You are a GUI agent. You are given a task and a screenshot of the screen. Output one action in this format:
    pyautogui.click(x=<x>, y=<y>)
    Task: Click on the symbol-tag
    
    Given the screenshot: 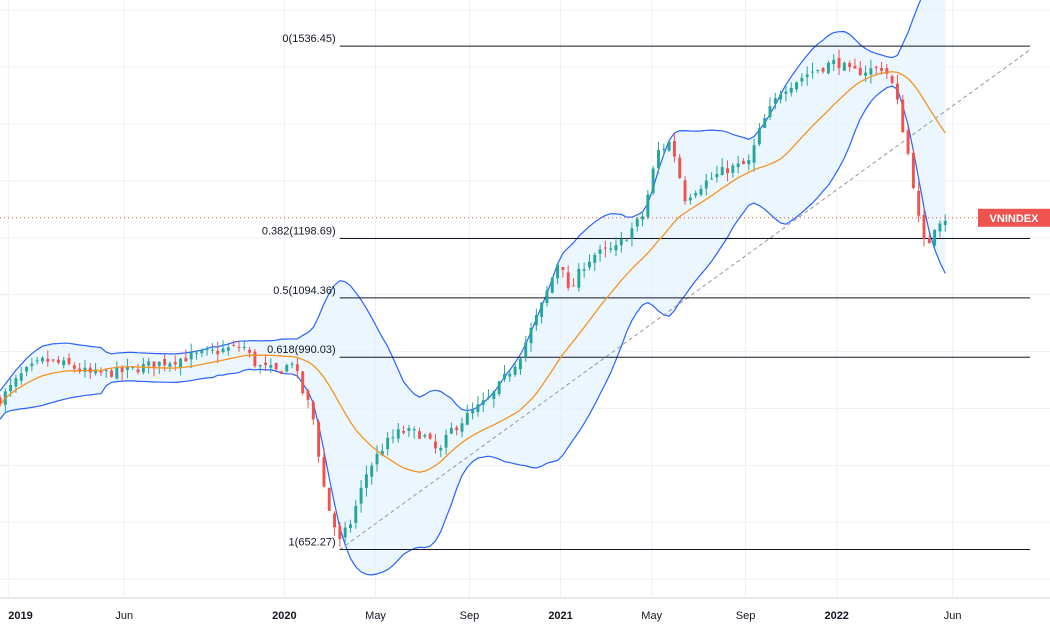 What is the action you would take?
    pyautogui.click(x=1014, y=217)
    